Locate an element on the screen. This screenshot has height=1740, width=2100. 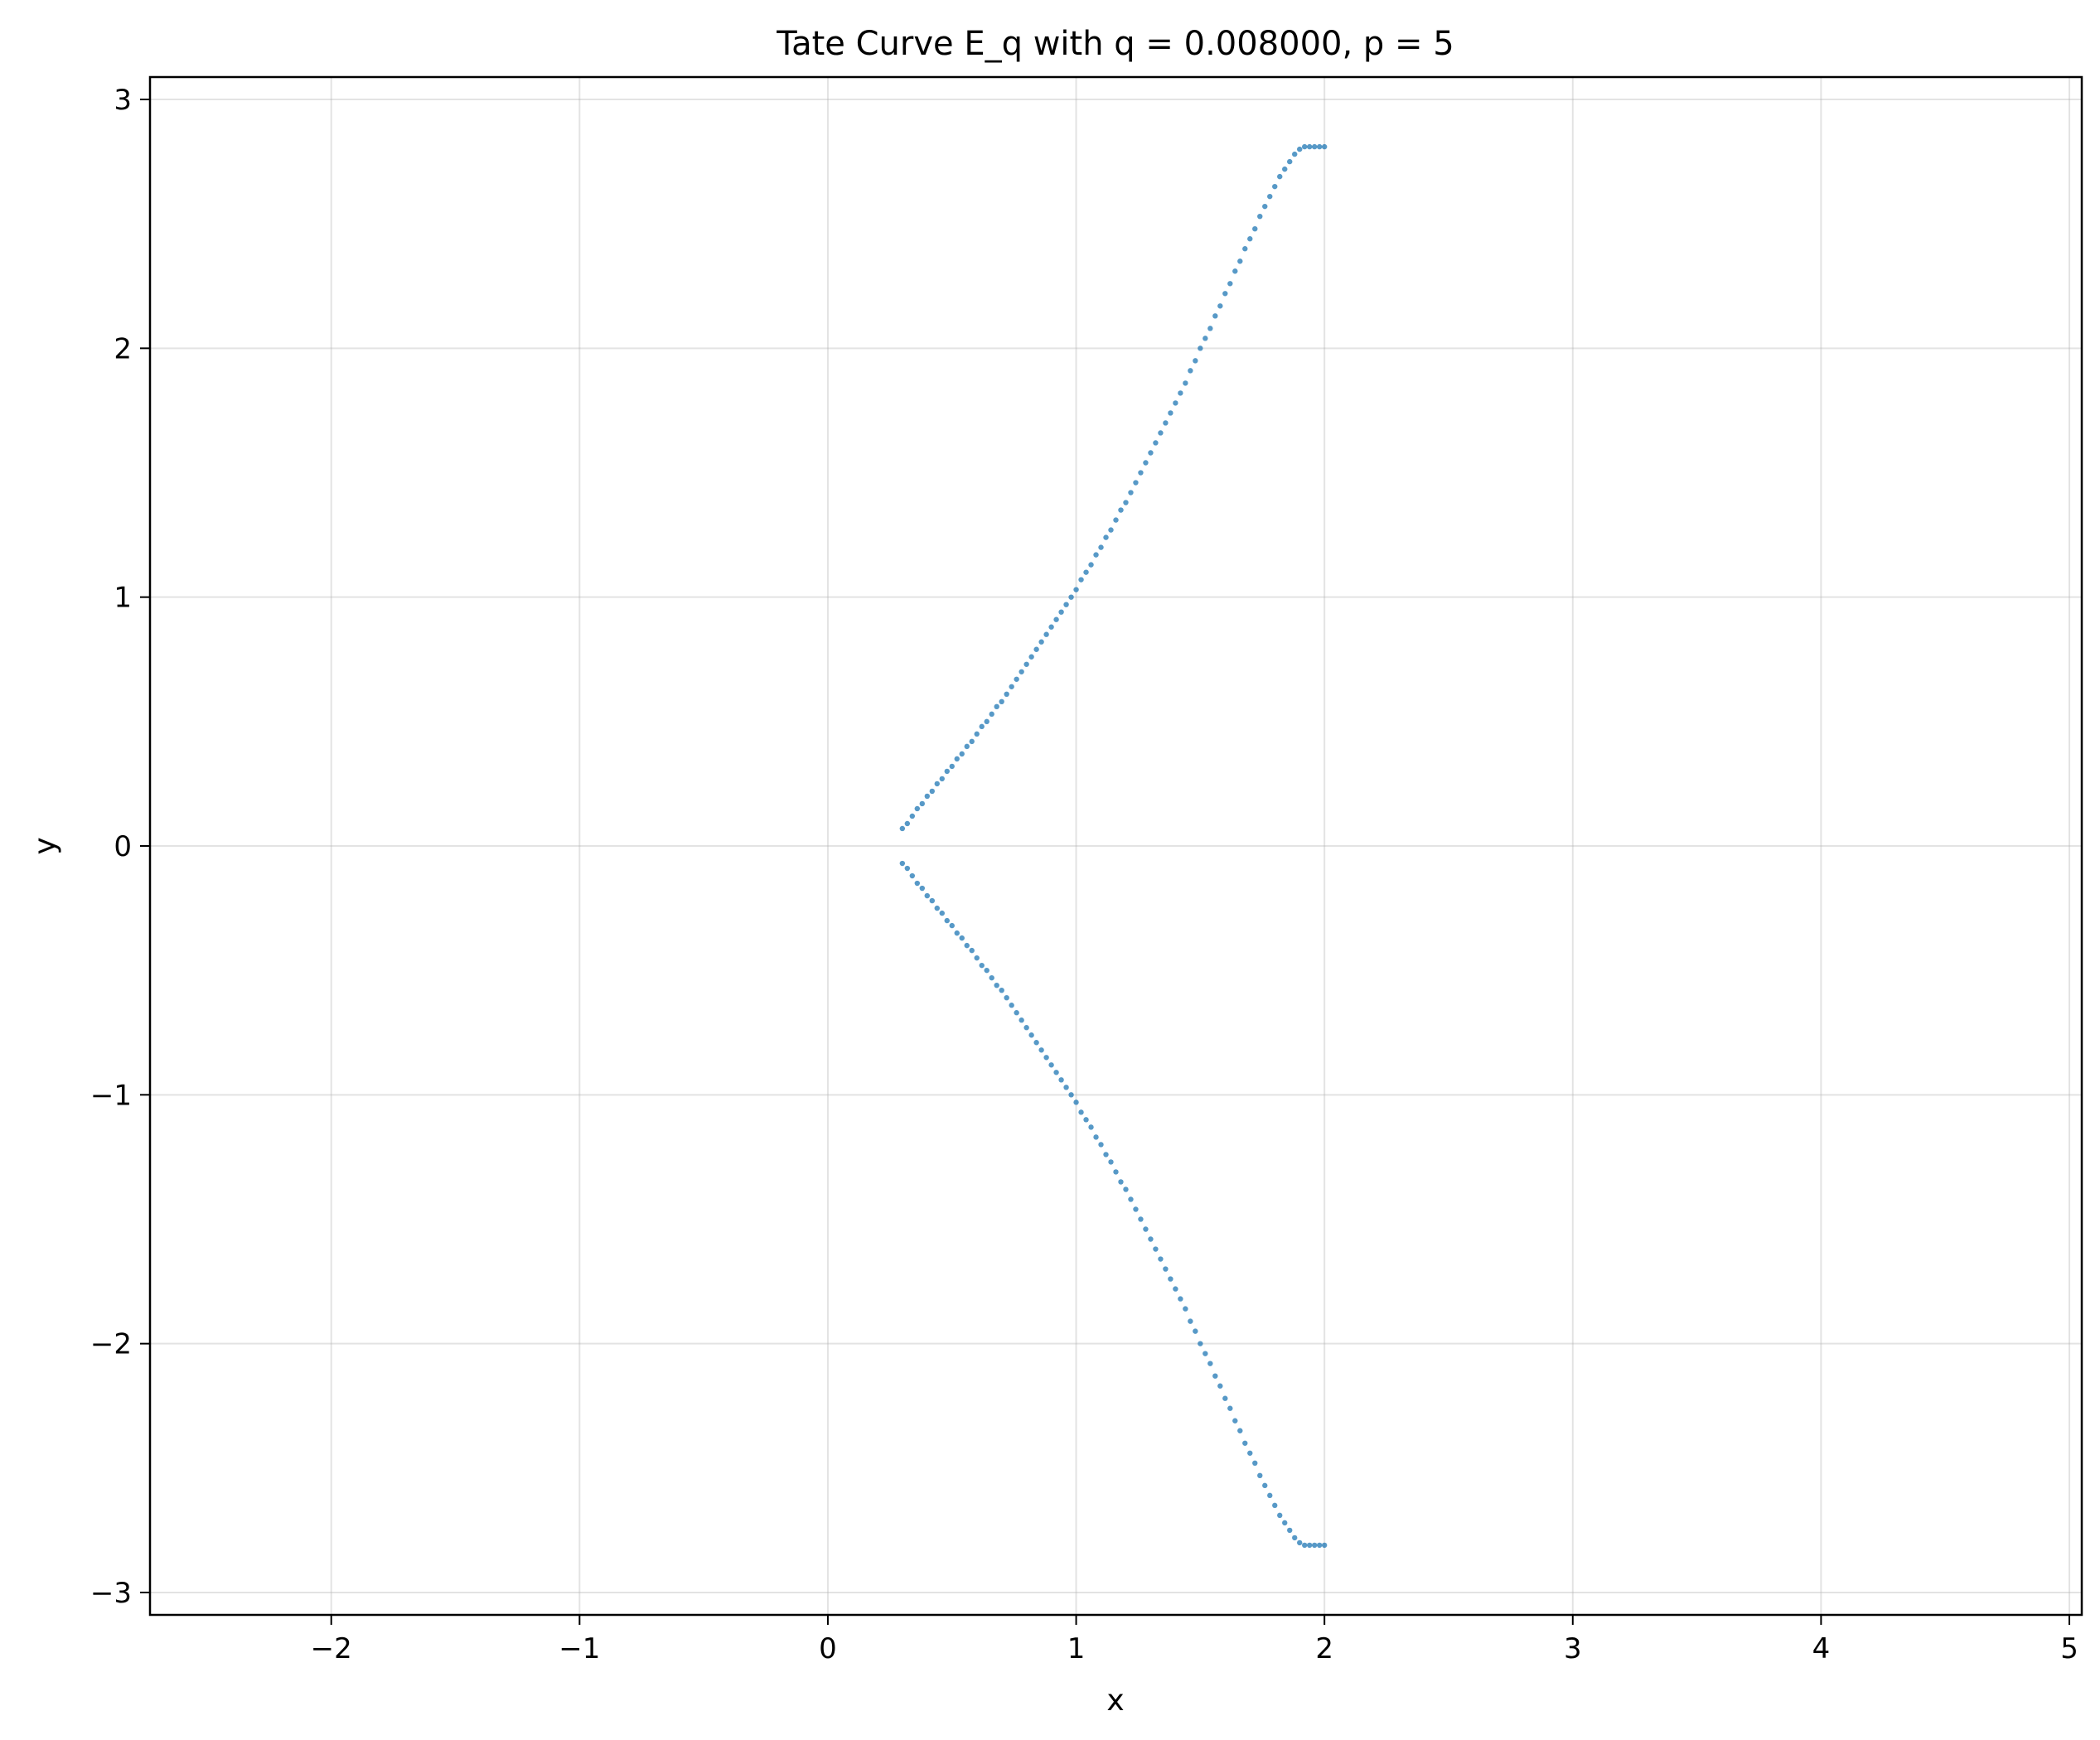
x-tick-label: 4 is located at coordinates (1822, 1649).